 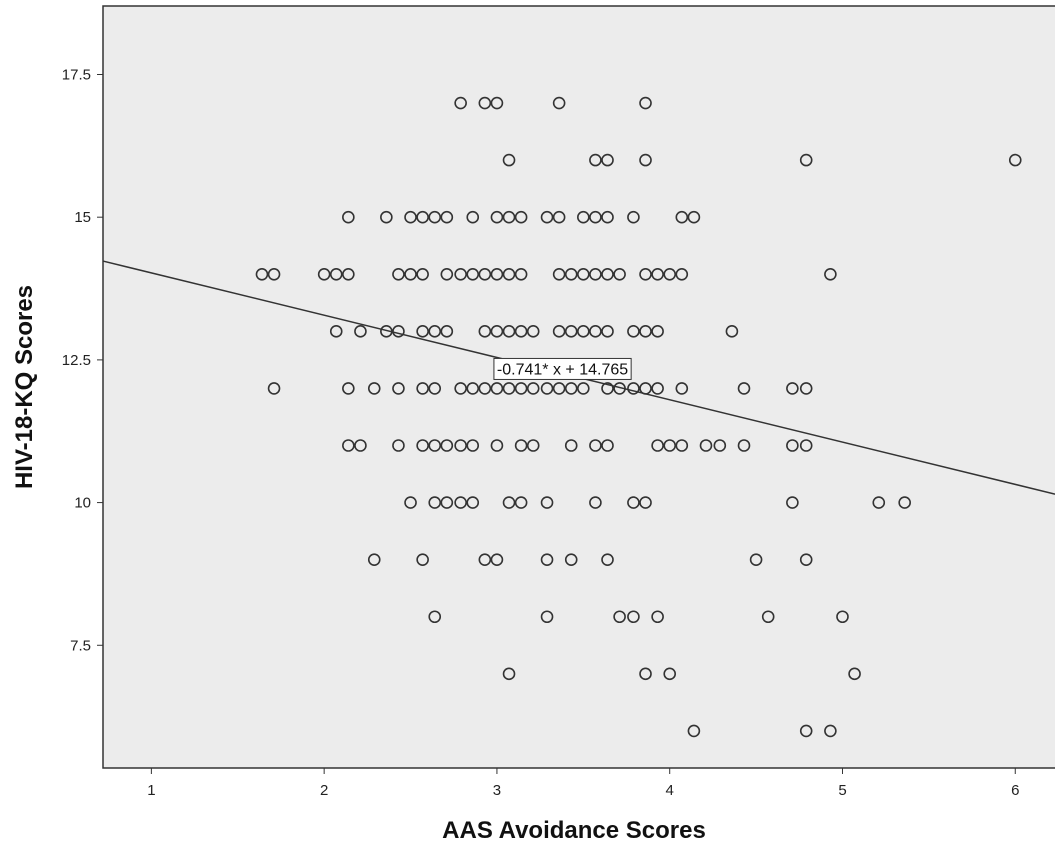 What do you see at coordinates (82, 217) in the screenshot?
I see `y-tick-label: 15` at bounding box center [82, 217].